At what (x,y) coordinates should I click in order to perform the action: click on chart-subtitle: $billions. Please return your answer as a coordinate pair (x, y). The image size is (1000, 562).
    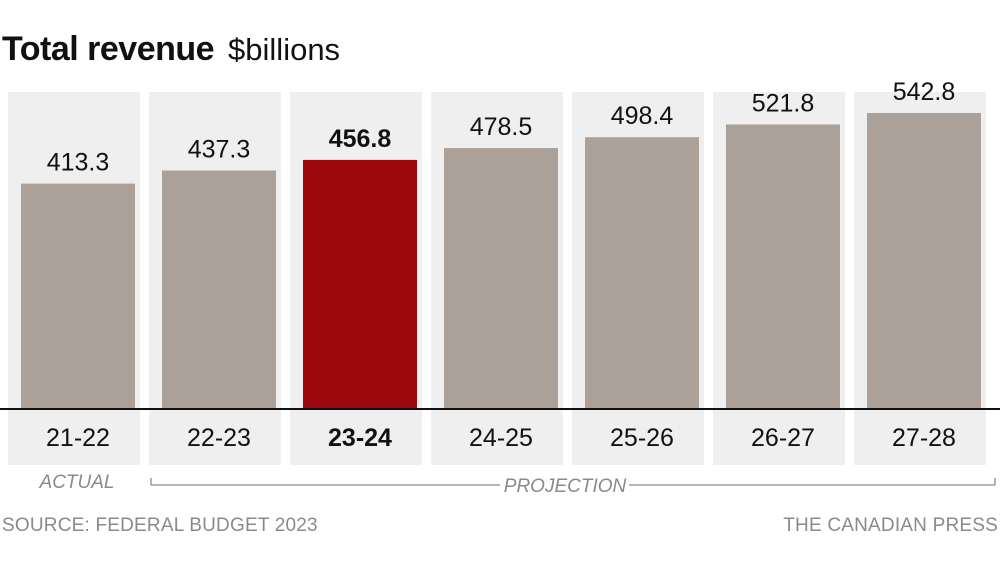
    Looking at the image, I should click on (284, 49).